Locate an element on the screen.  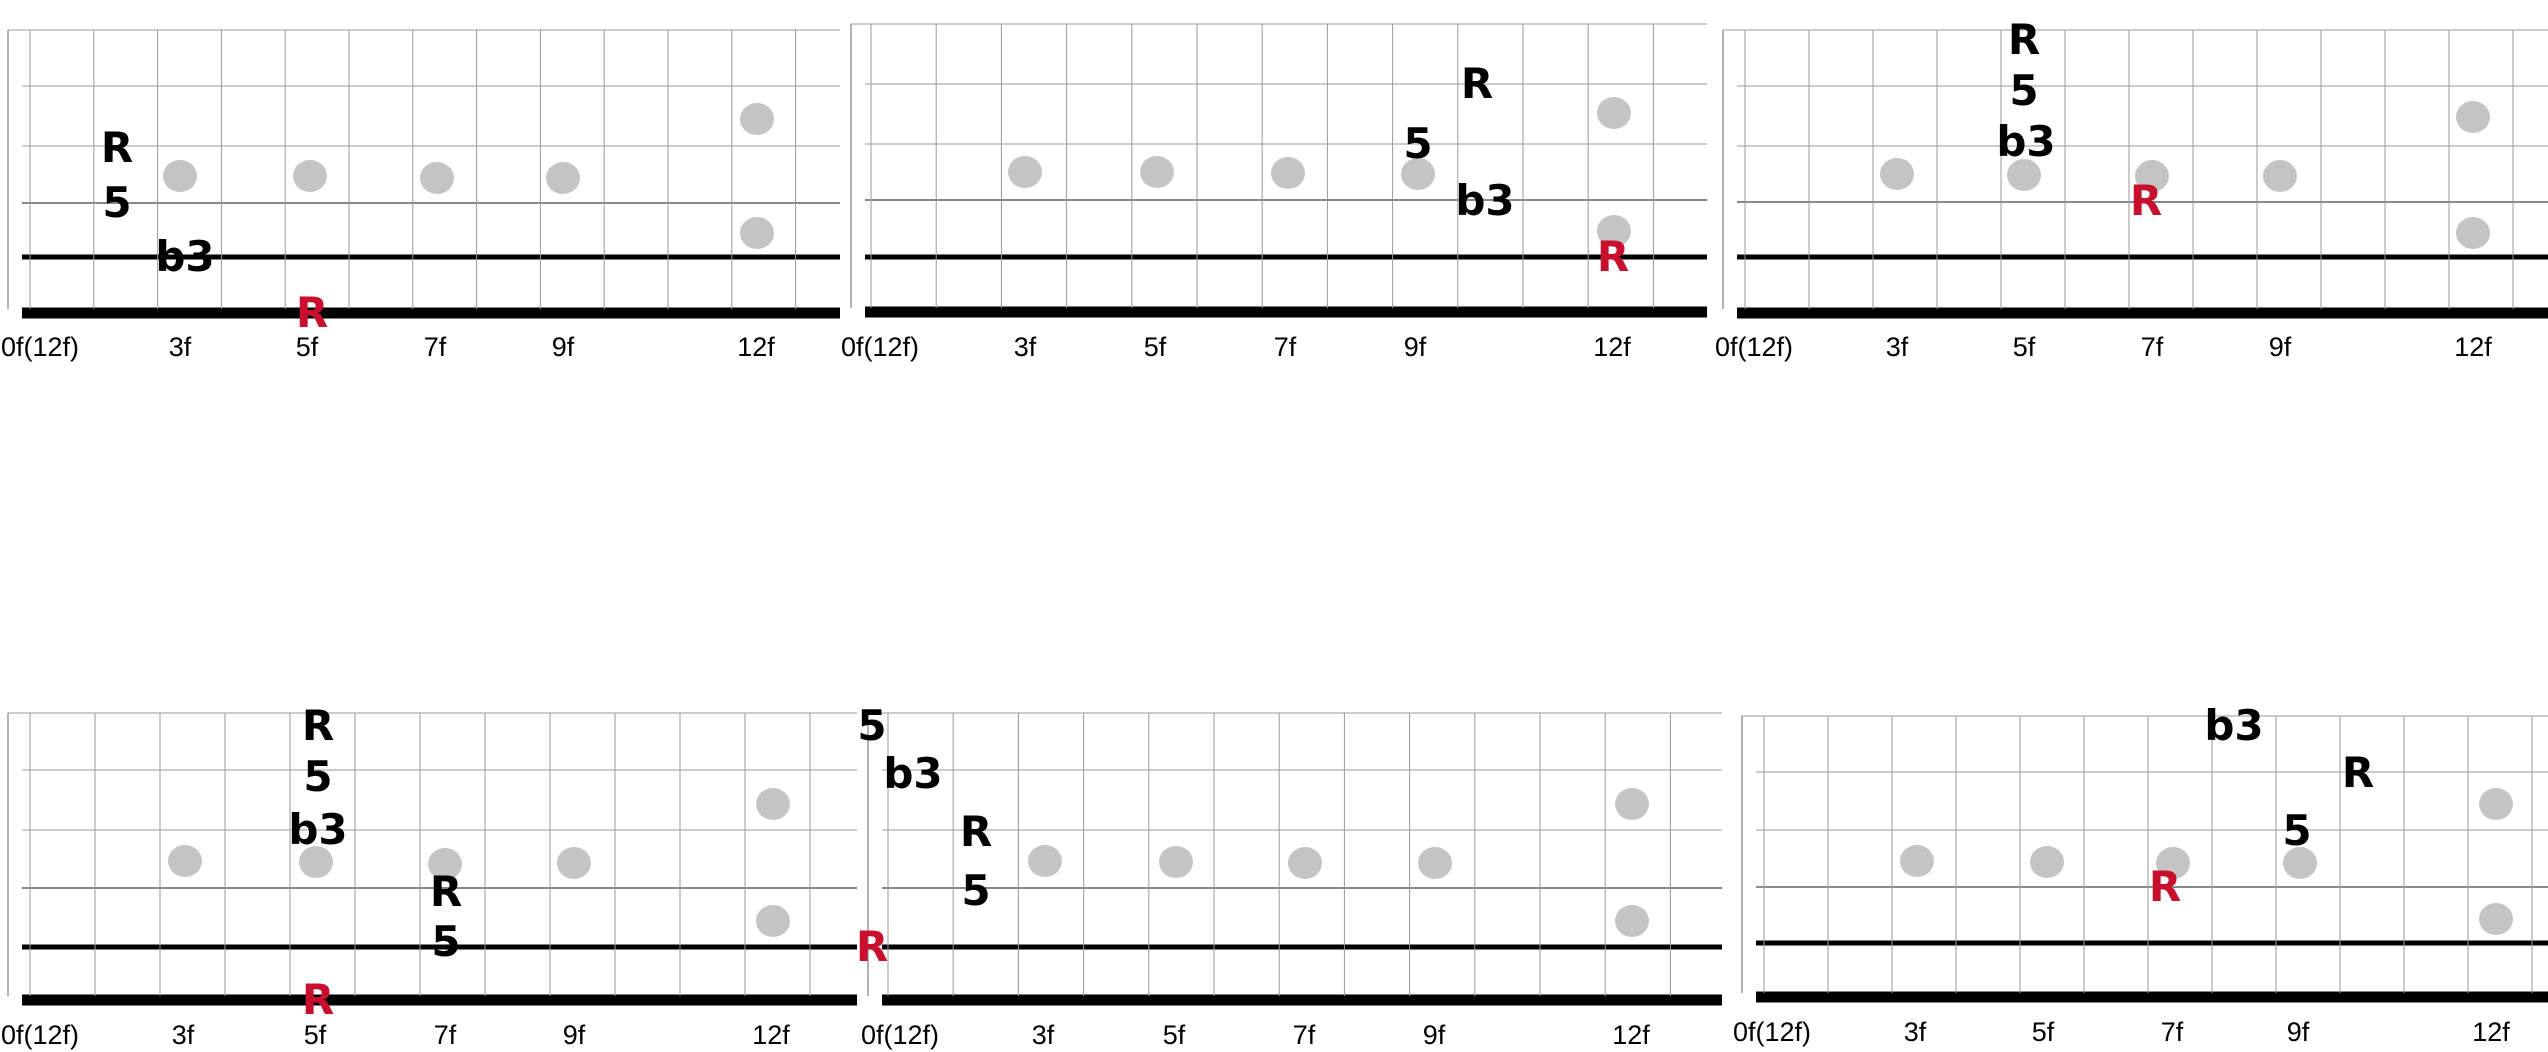
fret-label-d1-0: 0f(12f) is located at coordinates (40, 347).